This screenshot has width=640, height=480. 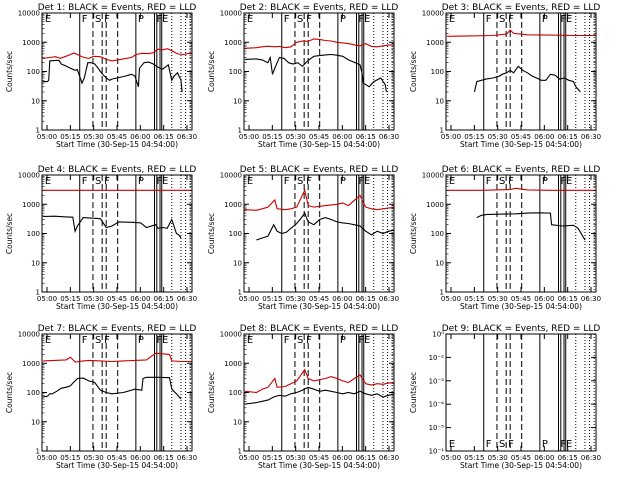 I want to click on y-tick-label: 10⁻¹, so click(x=437, y=452).